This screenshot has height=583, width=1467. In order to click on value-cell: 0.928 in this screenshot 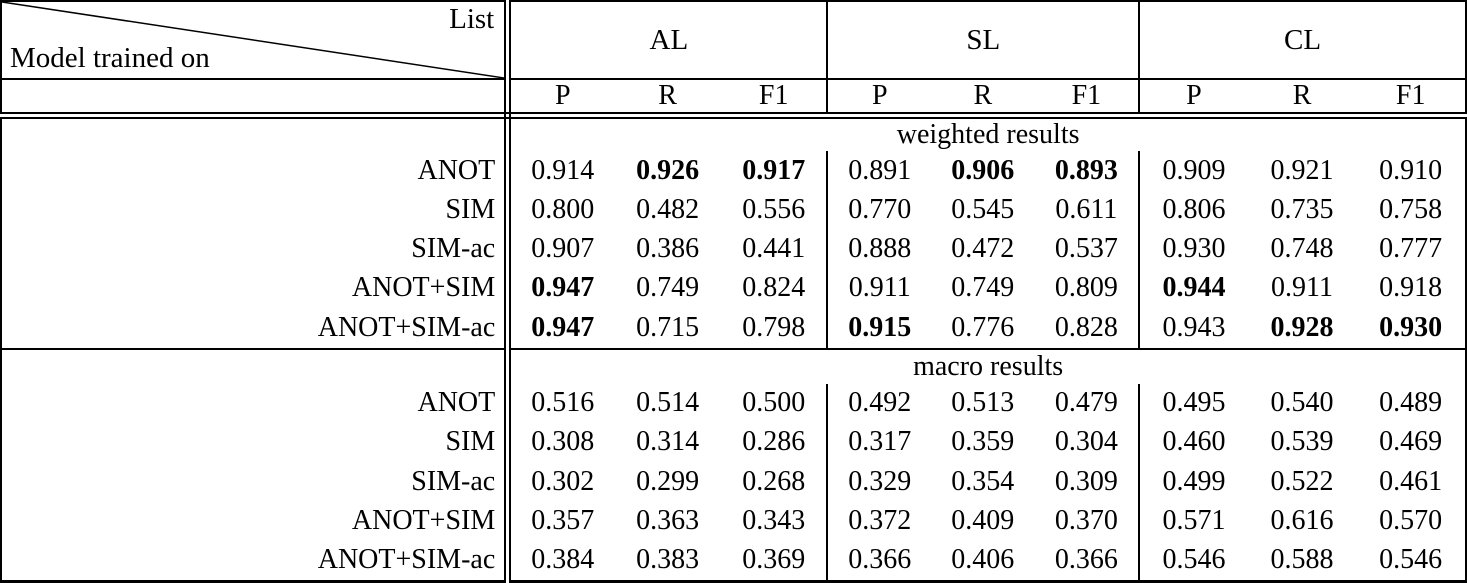, I will do `click(1302, 329)`.